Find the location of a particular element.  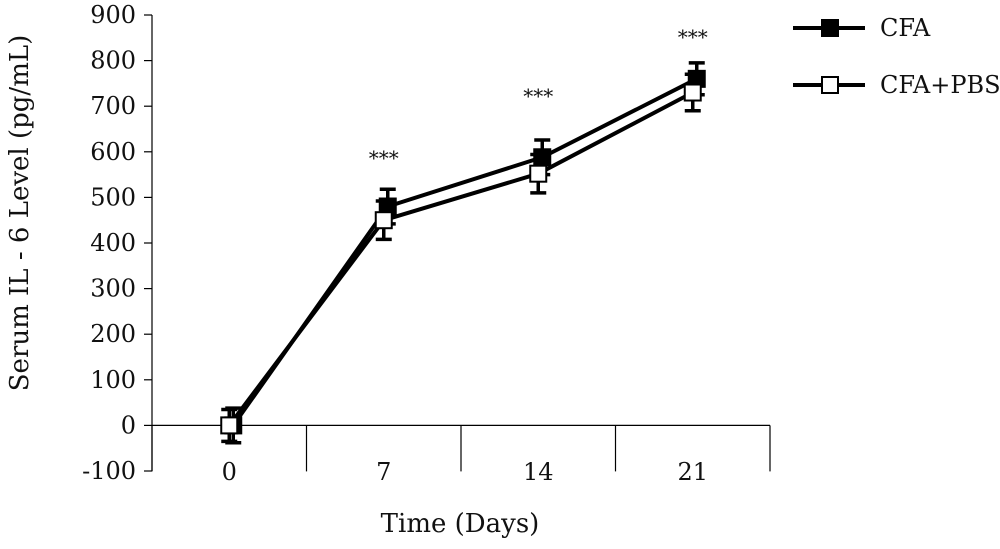

y-tick-labels: -100 0 100 200 300 400 500 600 700 800 900 is located at coordinates (109, 243).